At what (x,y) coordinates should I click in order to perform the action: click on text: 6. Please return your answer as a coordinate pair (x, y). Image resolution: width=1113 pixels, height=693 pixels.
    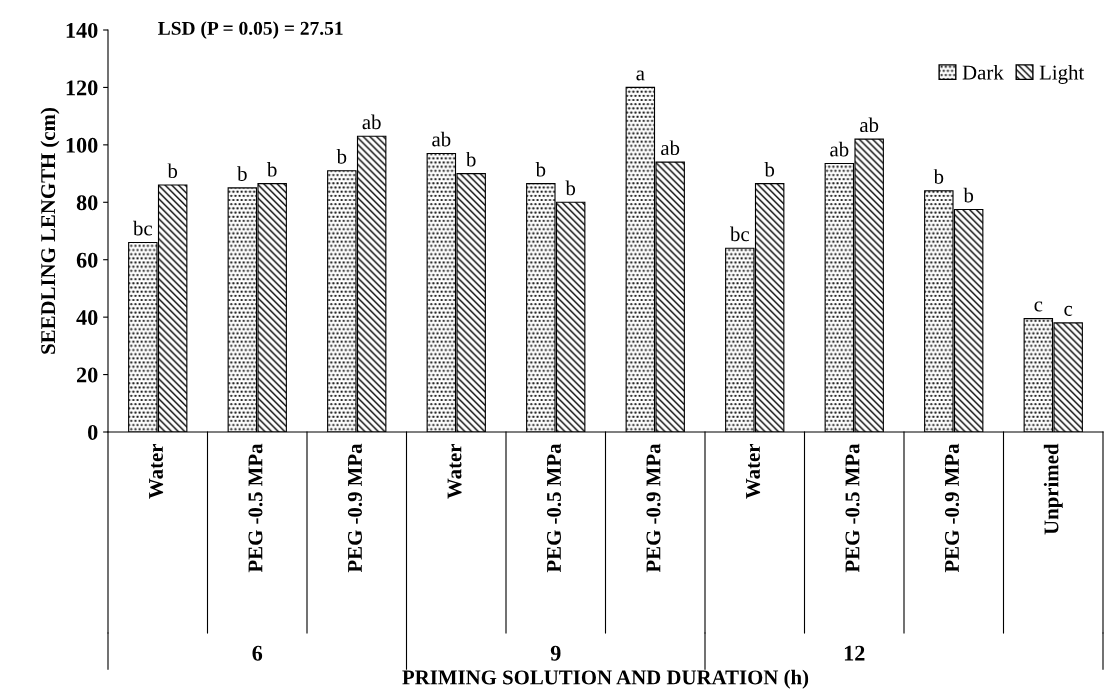
    Looking at the image, I should click on (257, 653).